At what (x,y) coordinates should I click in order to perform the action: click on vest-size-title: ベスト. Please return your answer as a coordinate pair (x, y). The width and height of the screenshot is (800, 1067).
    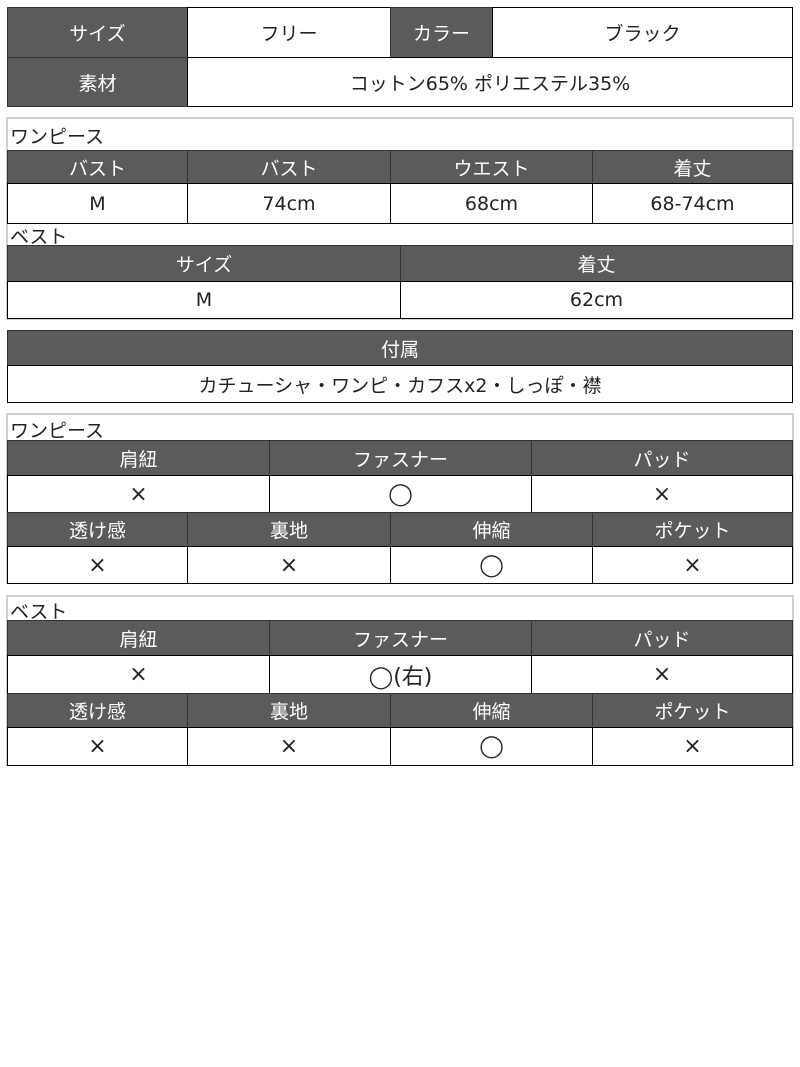
    Looking at the image, I should click on (39, 237).